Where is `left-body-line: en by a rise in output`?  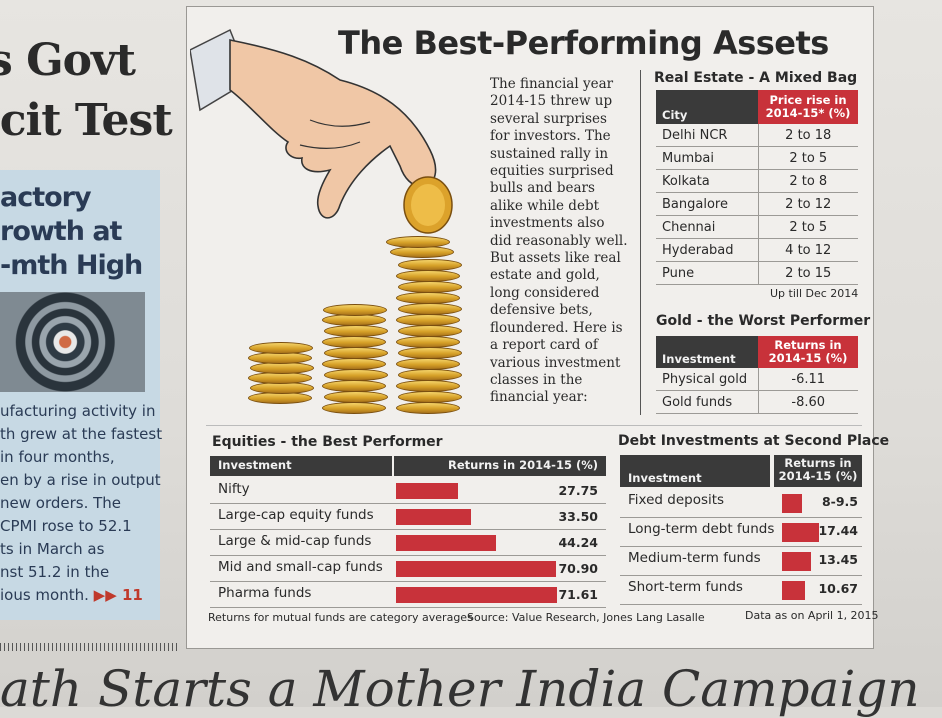 left-body-line: en by a rise in output is located at coordinates (80, 480).